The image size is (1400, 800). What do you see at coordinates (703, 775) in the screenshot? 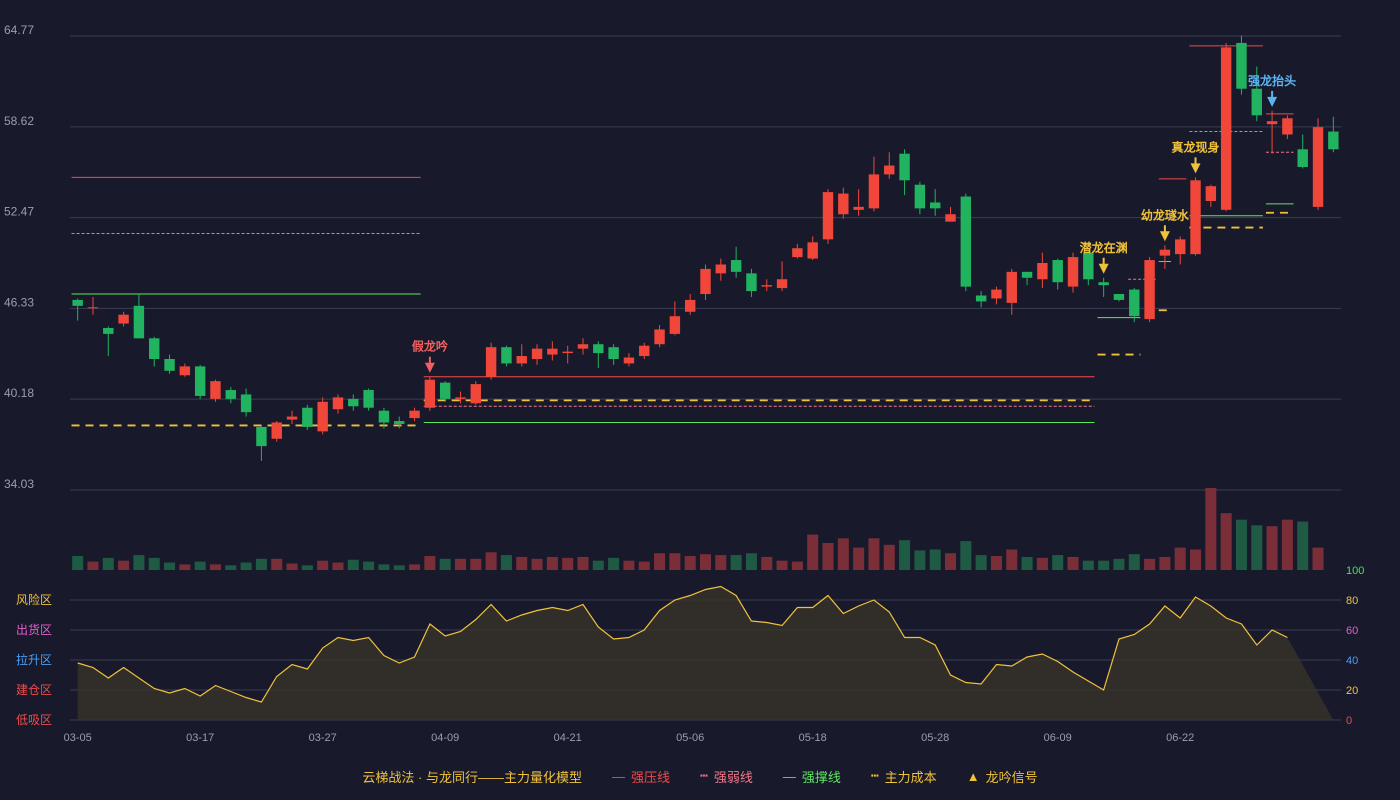
I see `weak-line-icon: ┅` at bounding box center [703, 775].